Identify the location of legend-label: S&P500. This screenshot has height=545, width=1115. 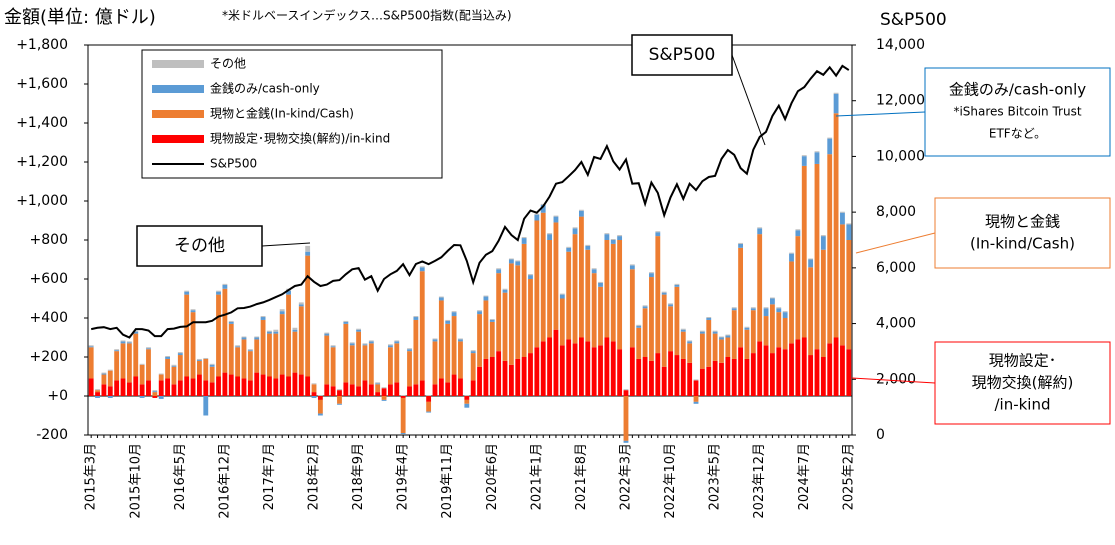
(233, 164).